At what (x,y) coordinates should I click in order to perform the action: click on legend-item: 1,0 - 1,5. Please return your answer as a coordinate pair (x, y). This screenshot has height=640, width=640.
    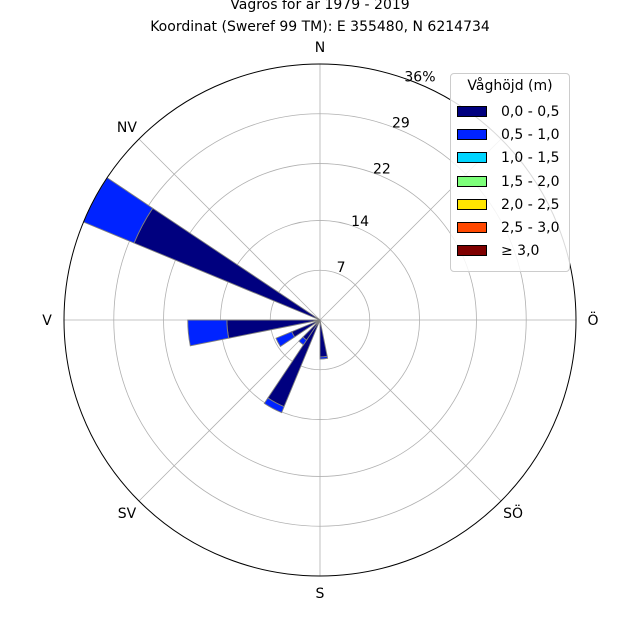
    Looking at the image, I should click on (512, 158).